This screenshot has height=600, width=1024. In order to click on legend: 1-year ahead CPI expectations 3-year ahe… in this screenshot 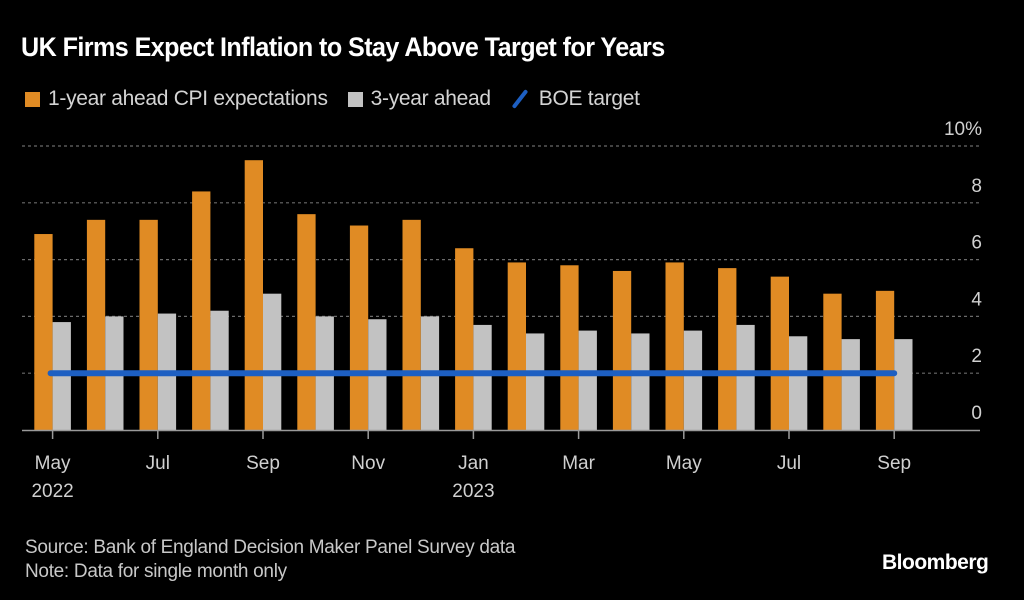, I will do `click(342, 99)`.